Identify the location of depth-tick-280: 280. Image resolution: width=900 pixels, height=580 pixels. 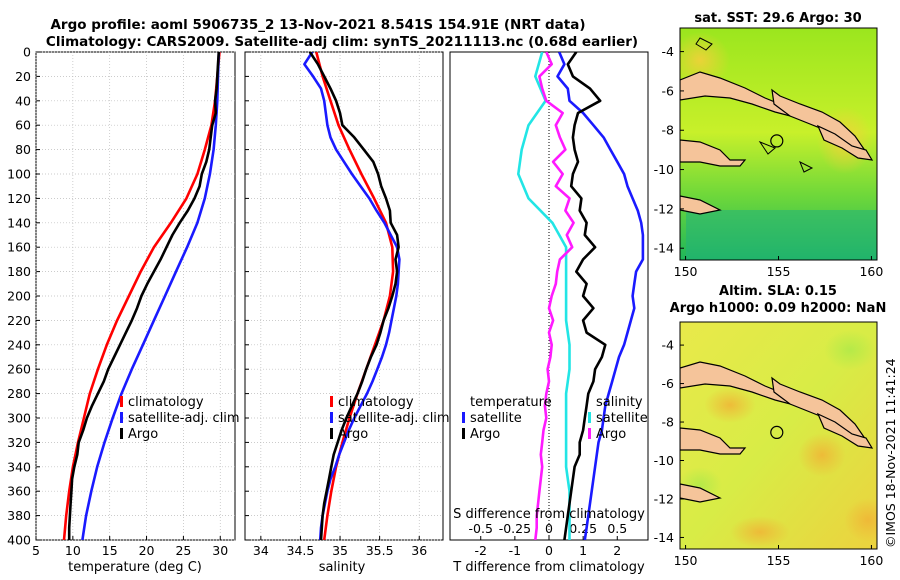
(19, 393).